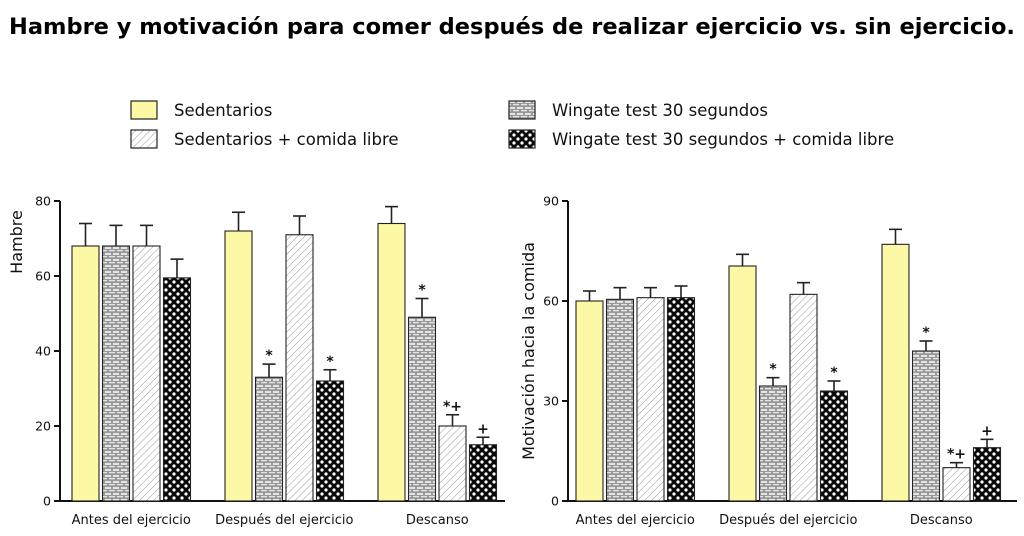 The height and width of the screenshot is (536, 1024). What do you see at coordinates (144, 139) in the screenshot?
I see `legend-swatch-hatch-icon` at bounding box center [144, 139].